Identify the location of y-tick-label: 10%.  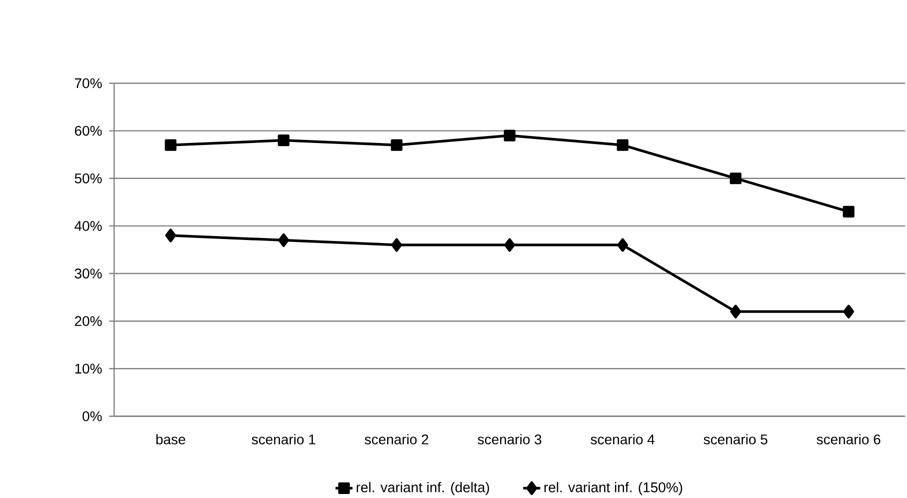
(88, 369).